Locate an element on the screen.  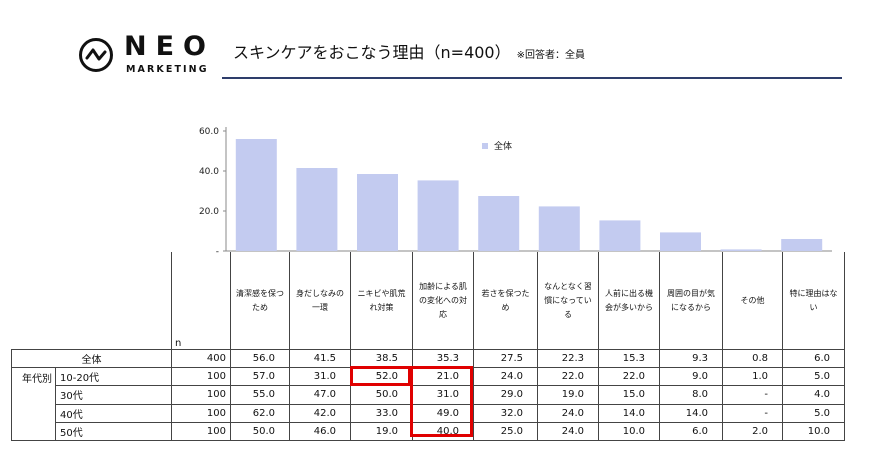
y-tick-label: 20.0 is located at coordinates (209, 212).